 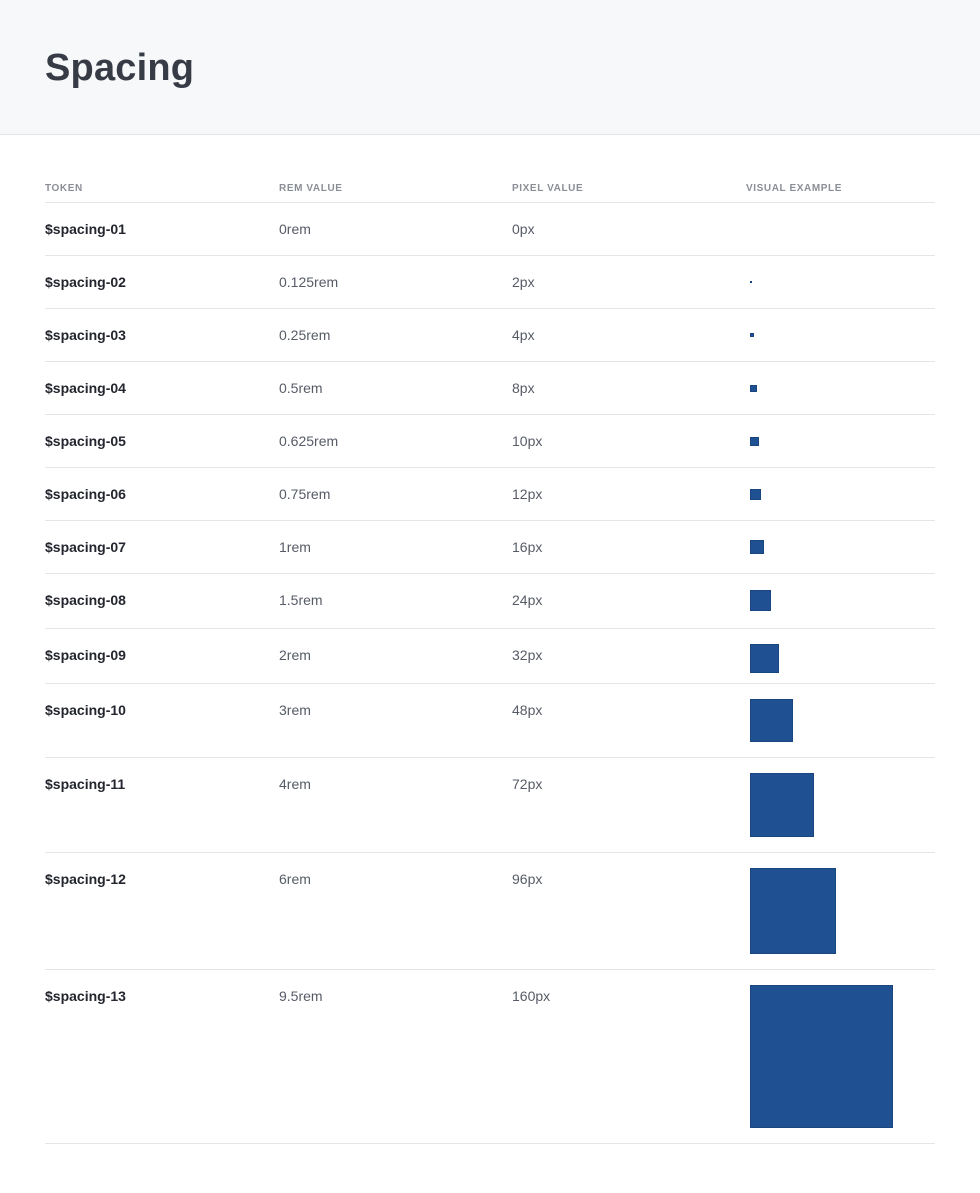 What do you see at coordinates (490, 656) in the screenshot?
I see `table-row: $spacing-09 2rem 32px` at bounding box center [490, 656].